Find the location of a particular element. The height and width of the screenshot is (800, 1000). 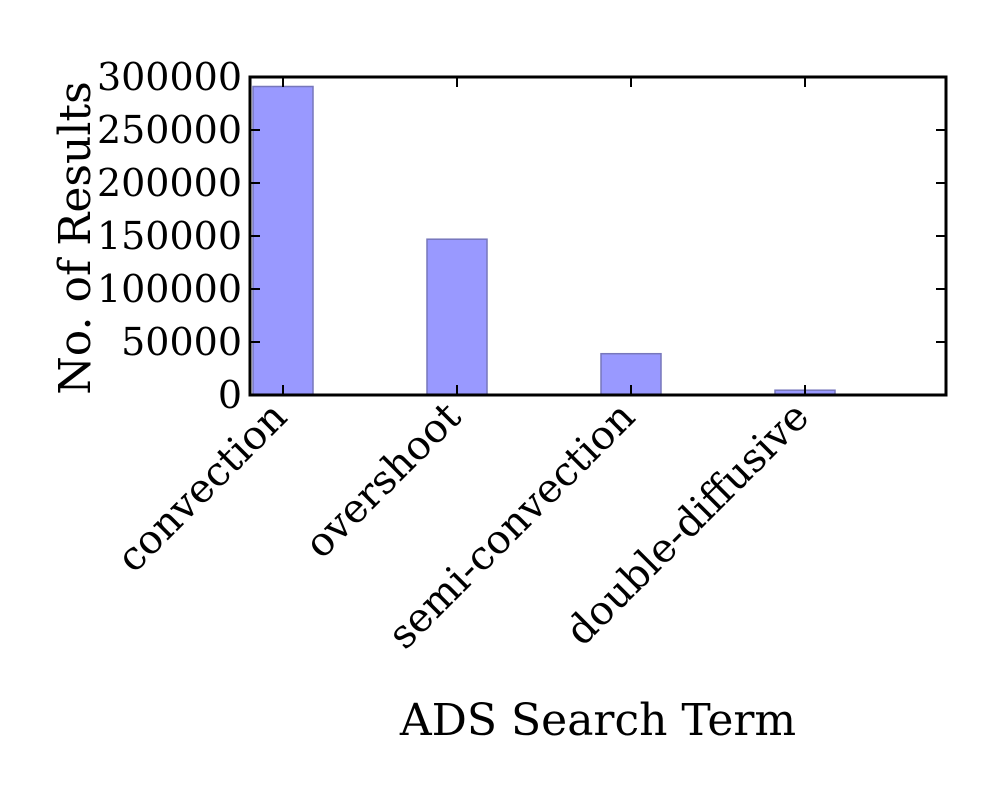

y-tick-label: 300000 is located at coordinates (169, 77).